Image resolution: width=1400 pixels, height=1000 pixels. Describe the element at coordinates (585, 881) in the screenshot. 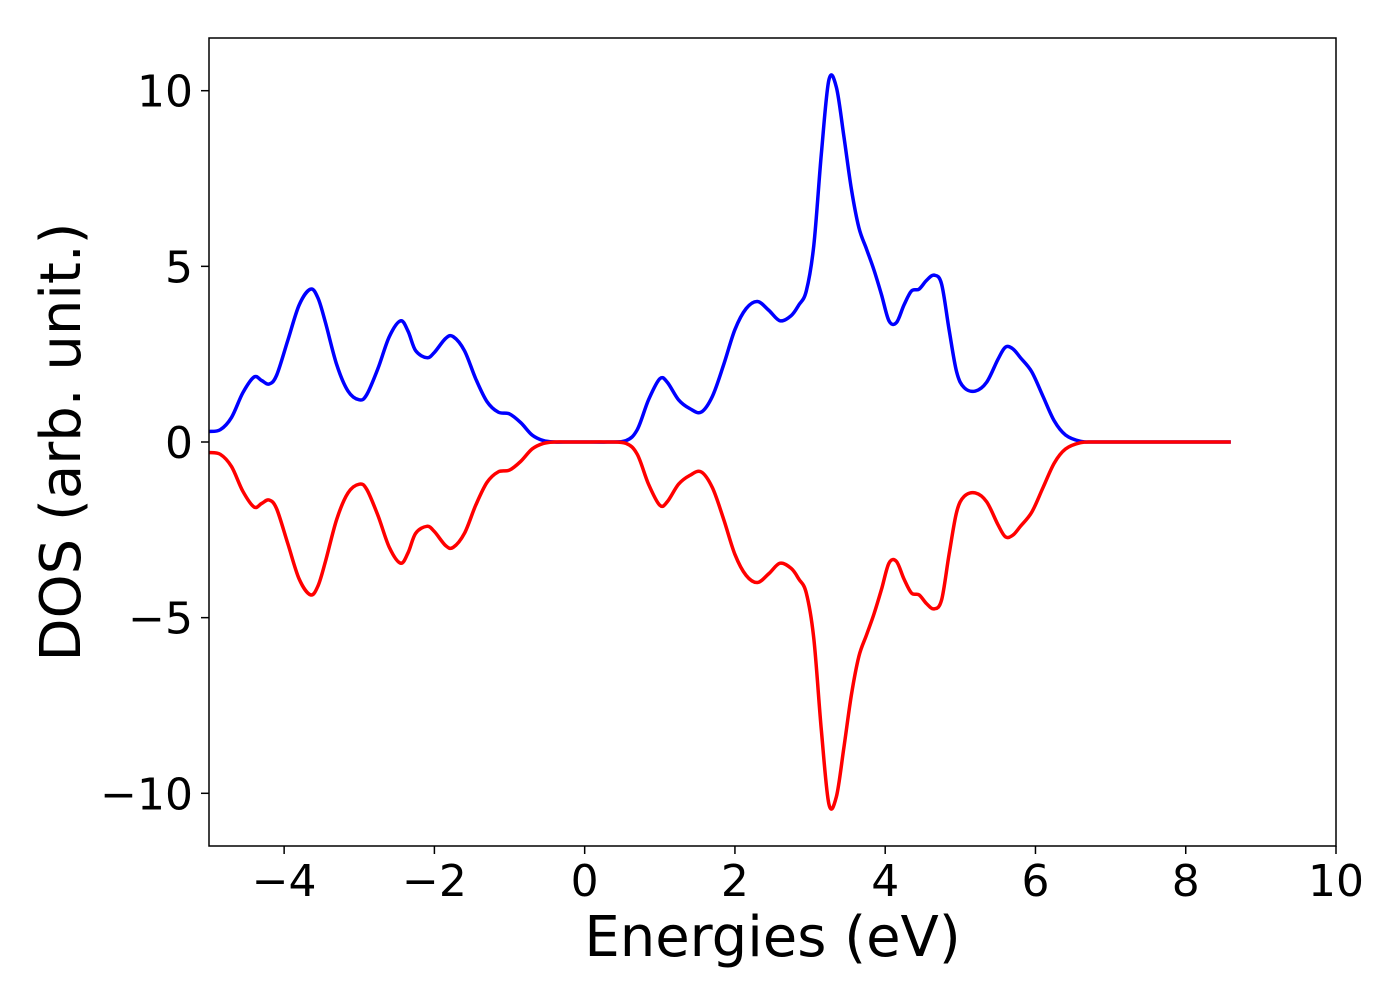

I see `x-tick-label: 0` at that location.